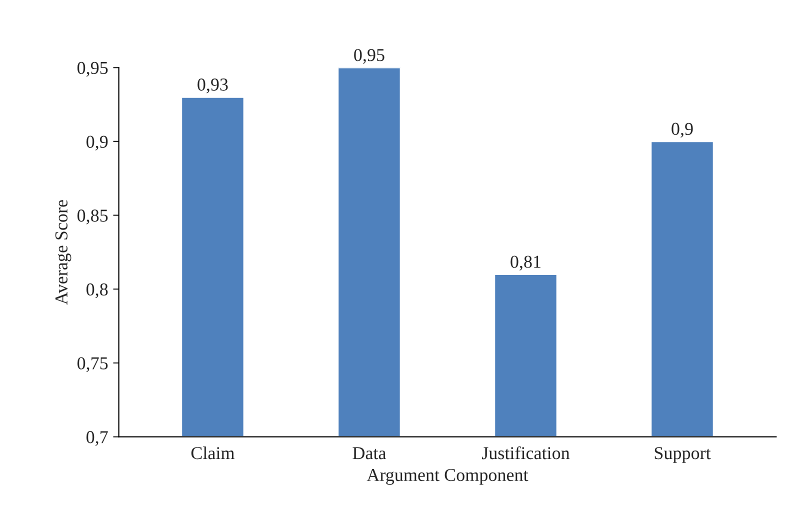  I want to click on data-label: 0,9, so click(682, 130).